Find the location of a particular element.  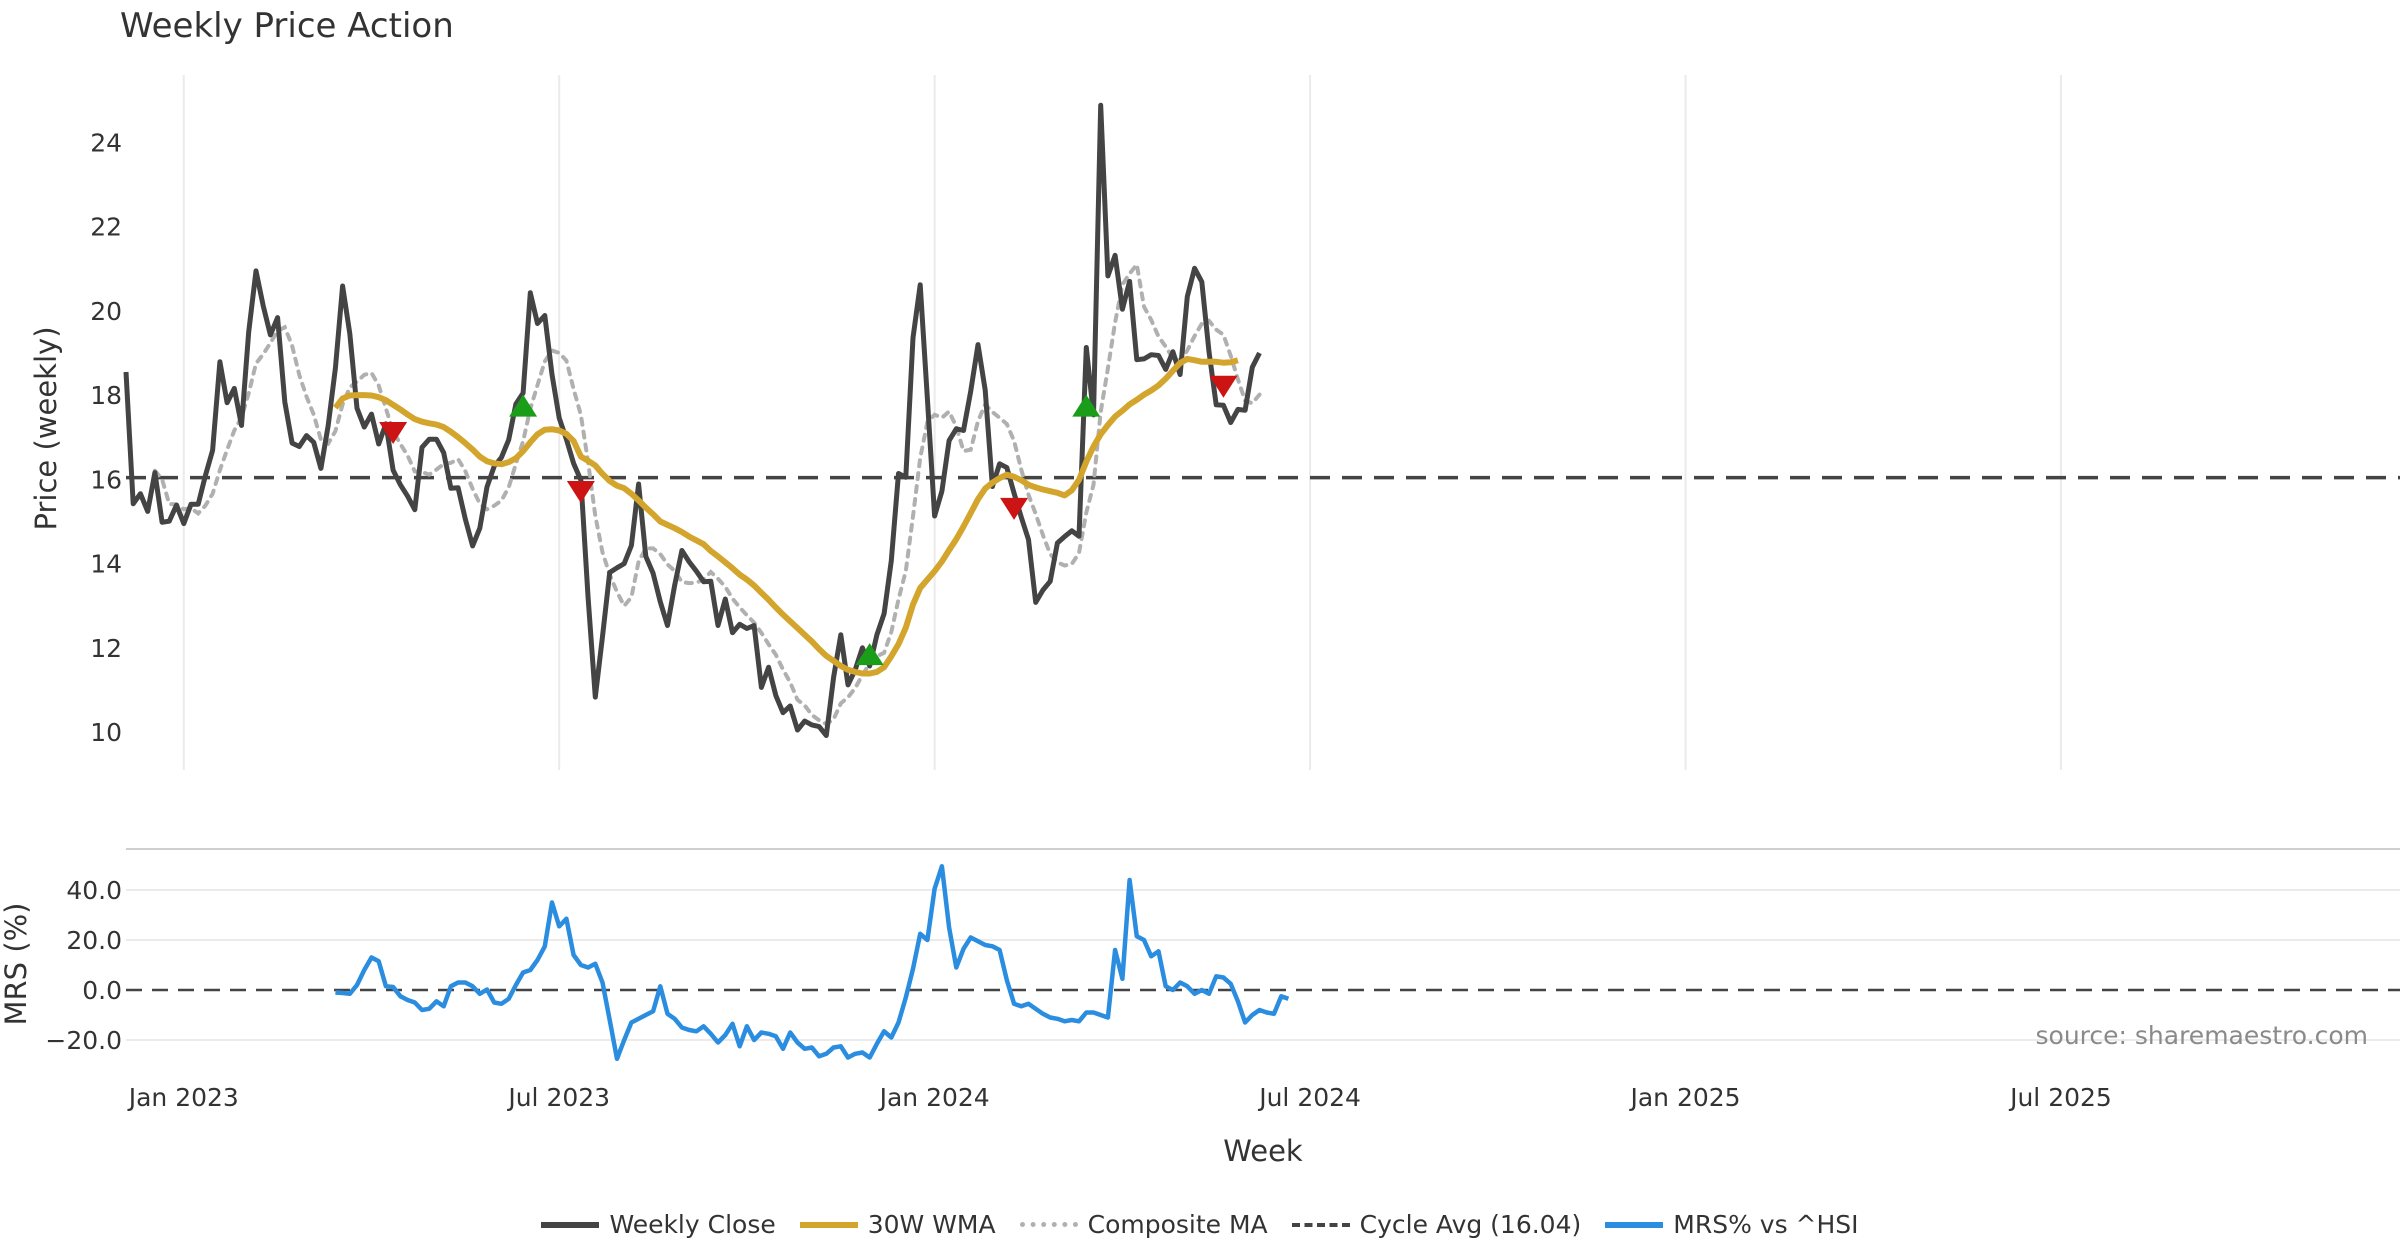

price-ytick-label: 16 is located at coordinates (106, 479).